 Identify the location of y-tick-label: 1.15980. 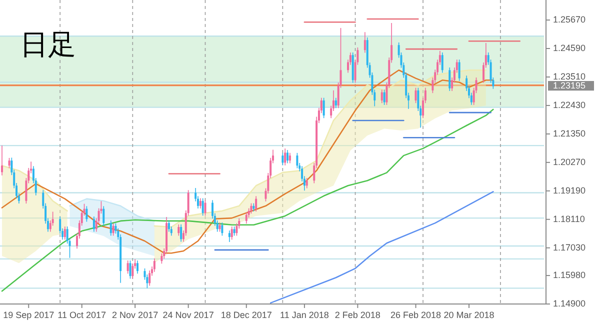
(569, 275).